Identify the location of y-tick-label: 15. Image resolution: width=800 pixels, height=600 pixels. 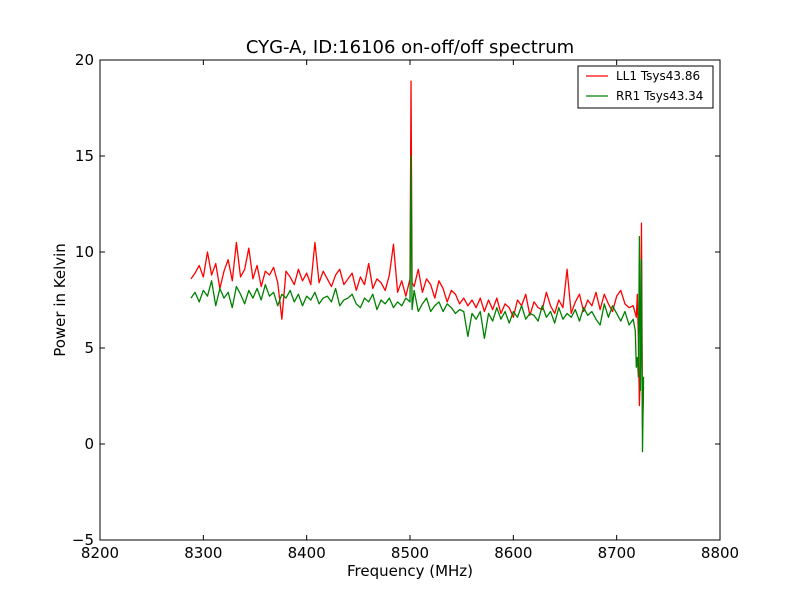
(84, 156).